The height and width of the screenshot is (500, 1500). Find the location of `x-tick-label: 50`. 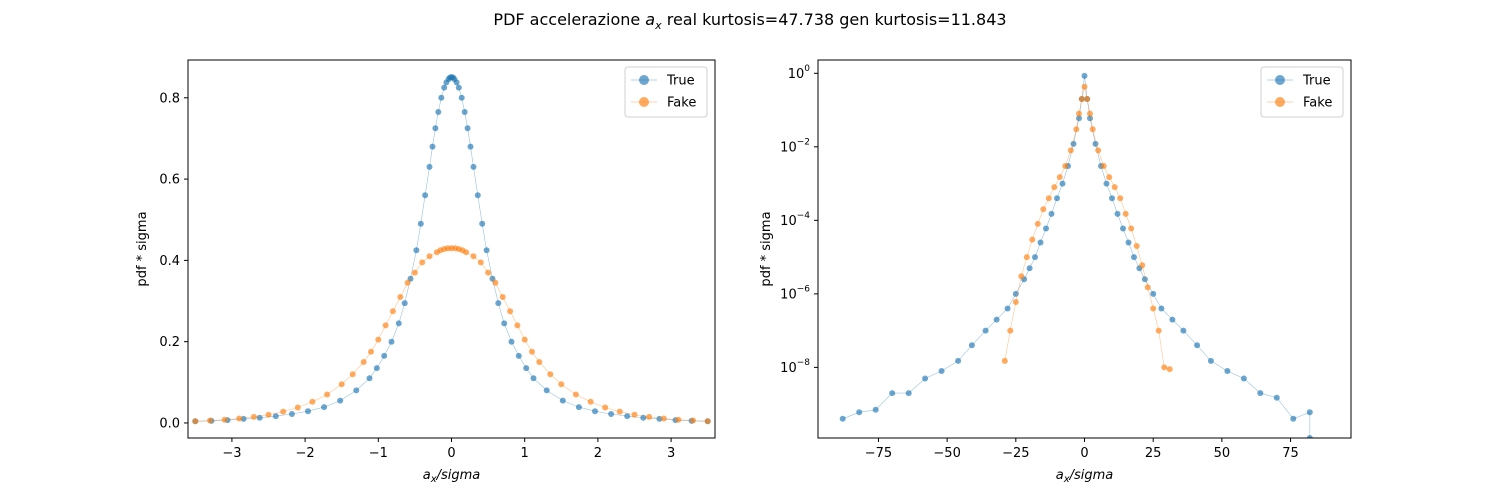

x-tick-label: 50 is located at coordinates (1222, 453).